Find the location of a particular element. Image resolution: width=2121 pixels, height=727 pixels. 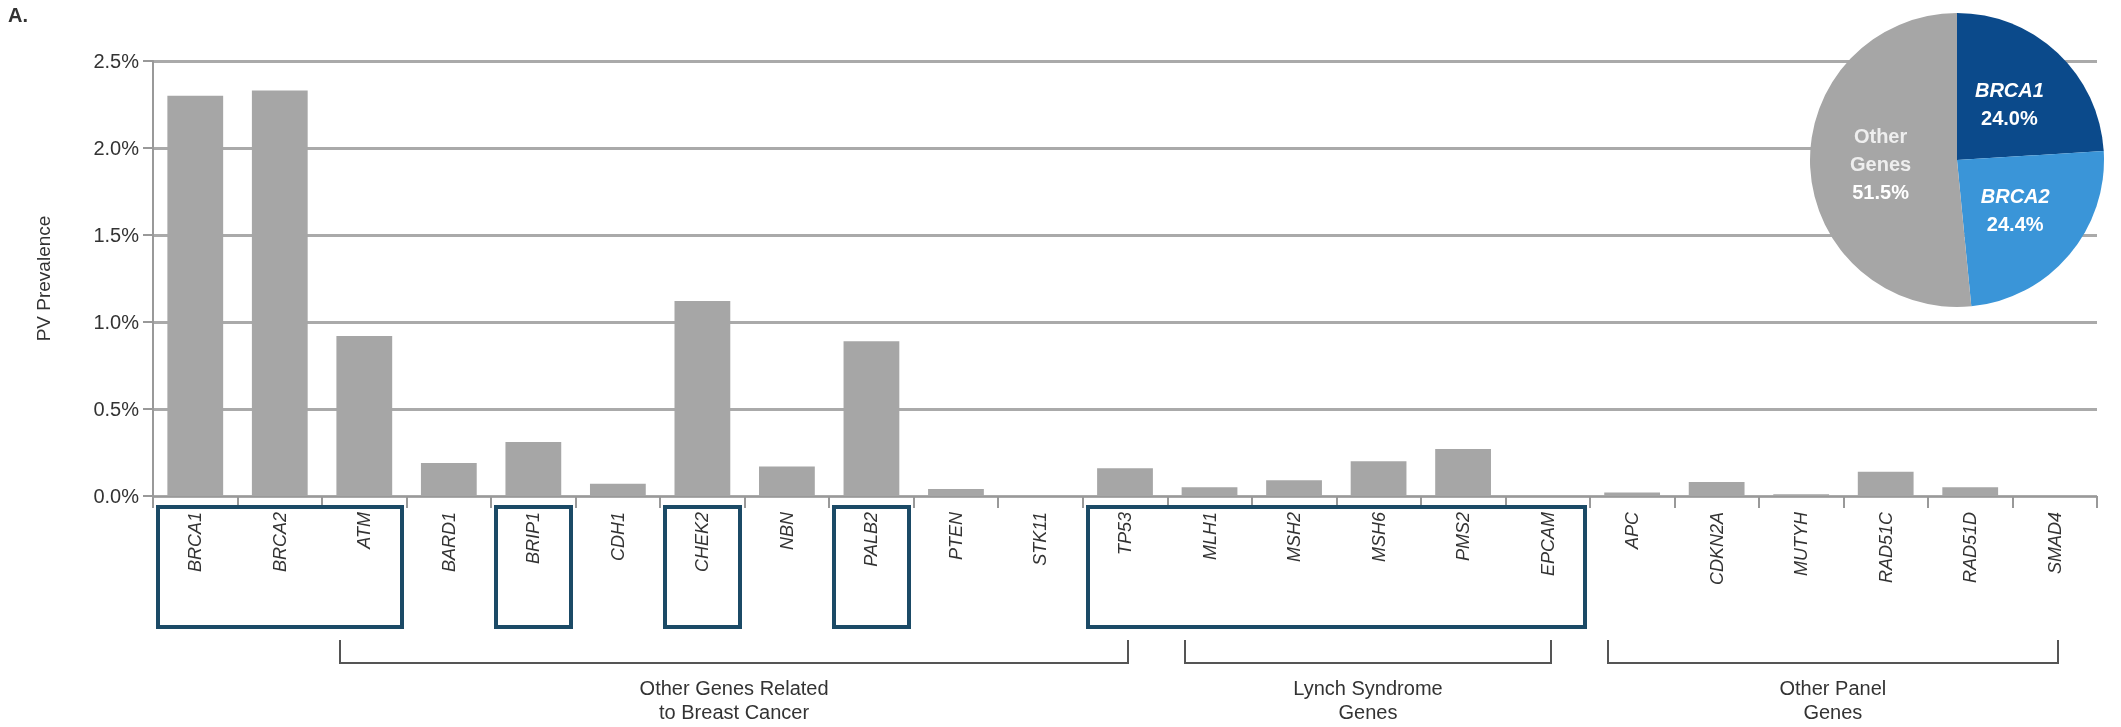

slice-label: BRCA1 is located at coordinates (2009, 90).